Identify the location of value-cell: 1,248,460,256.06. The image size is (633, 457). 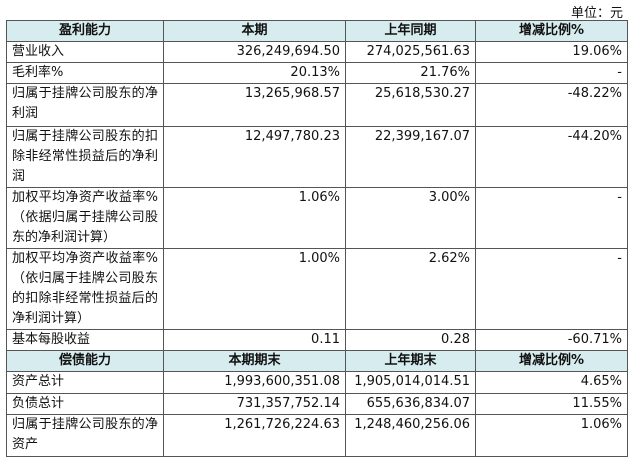
(410, 435).